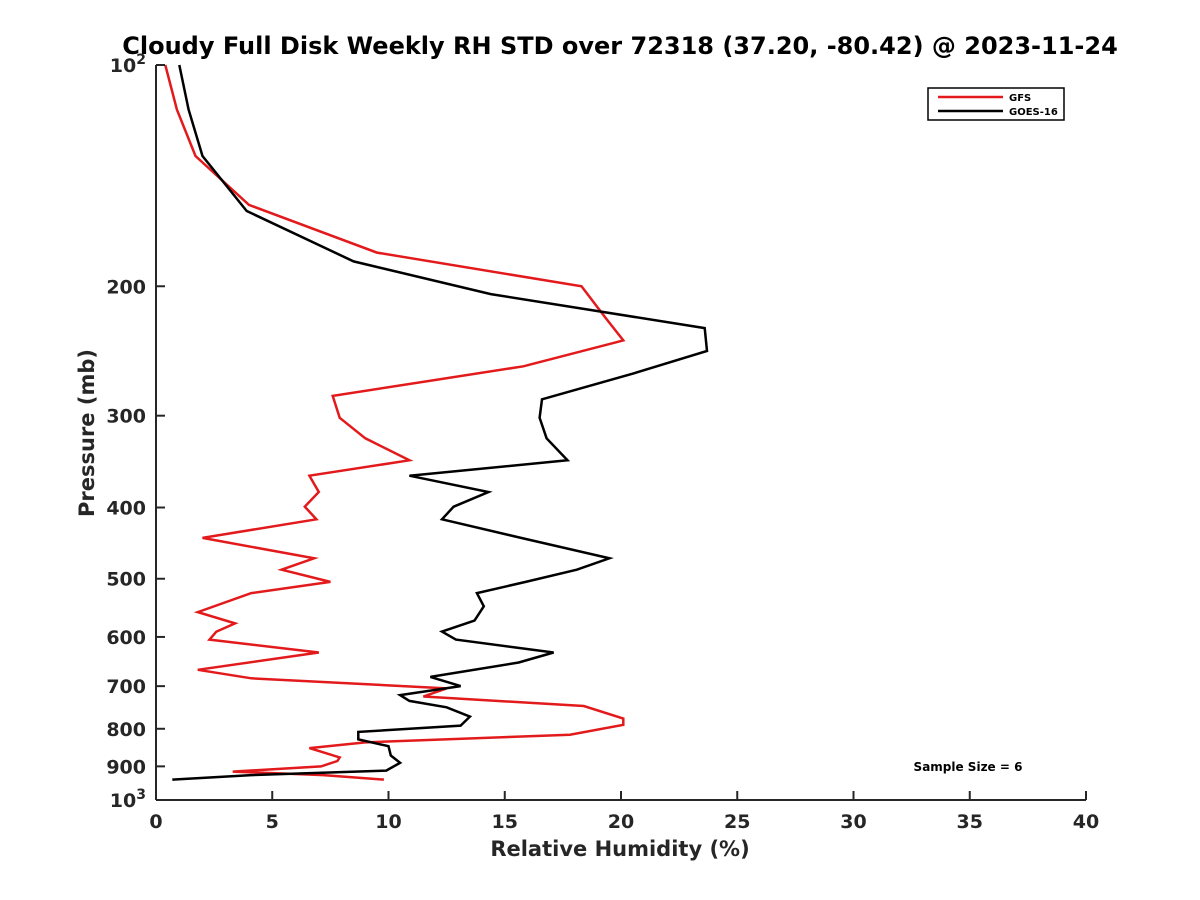 This screenshot has width=1200, height=900. What do you see at coordinates (970, 822) in the screenshot?
I see `x-tick-label: 35` at bounding box center [970, 822].